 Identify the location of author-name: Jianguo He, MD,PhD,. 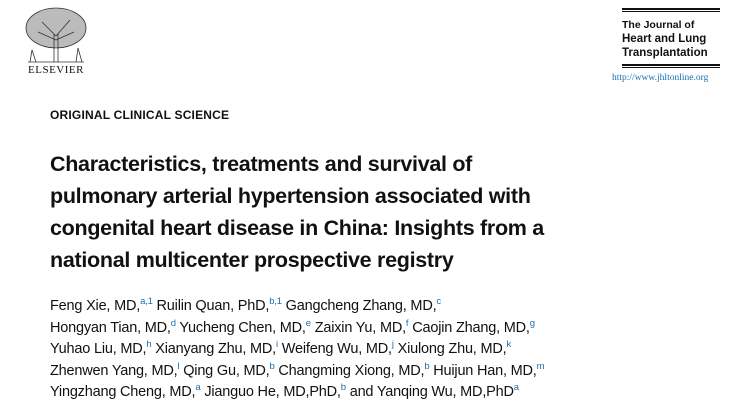
(272, 392).